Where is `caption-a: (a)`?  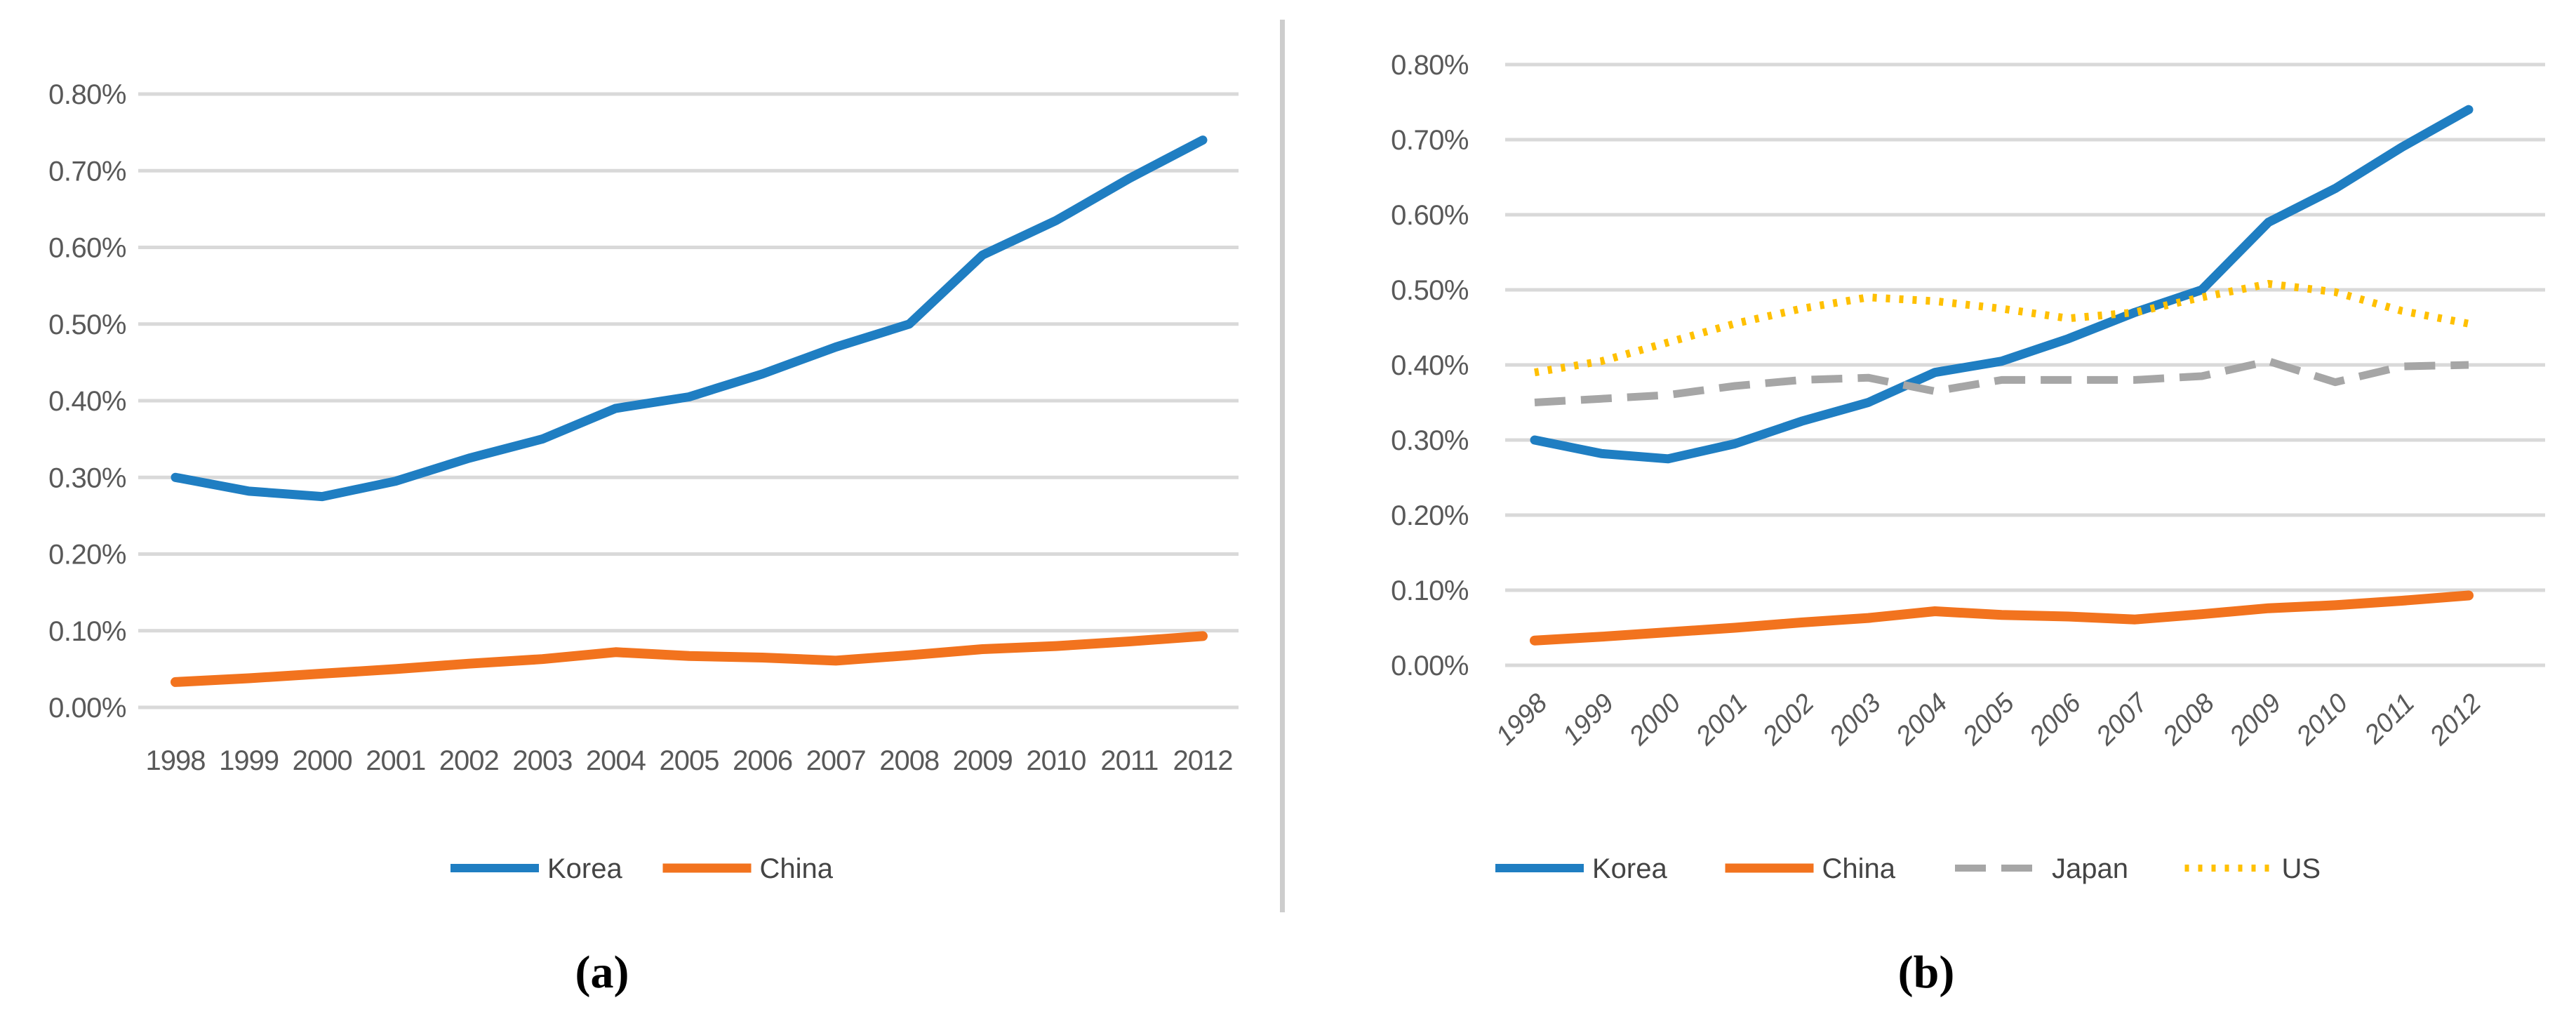
caption-a: (a) is located at coordinates (602, 972).